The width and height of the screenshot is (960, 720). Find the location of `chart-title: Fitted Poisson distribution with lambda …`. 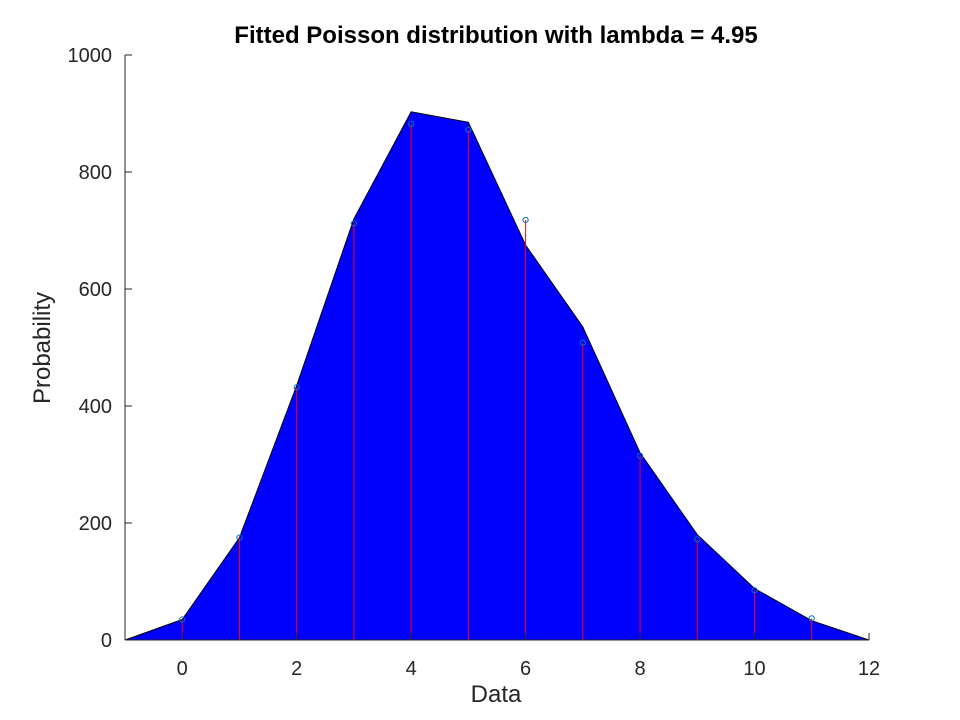

chart-title: Fitted Poisson distribution with lambda … is located at coordinates (495, 35).